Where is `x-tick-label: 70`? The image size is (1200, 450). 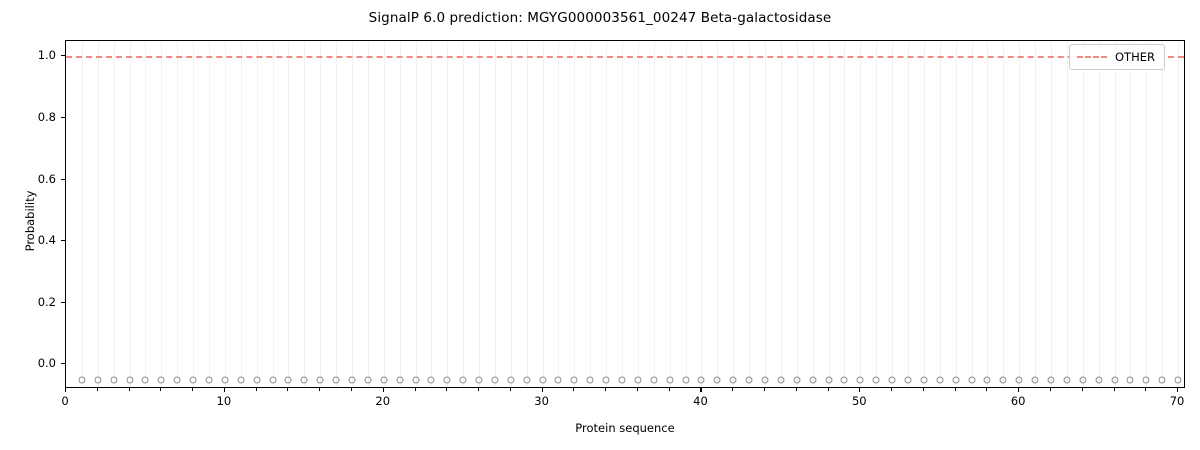 x-tick-label: 70 is located at coordinates (1177, 401).